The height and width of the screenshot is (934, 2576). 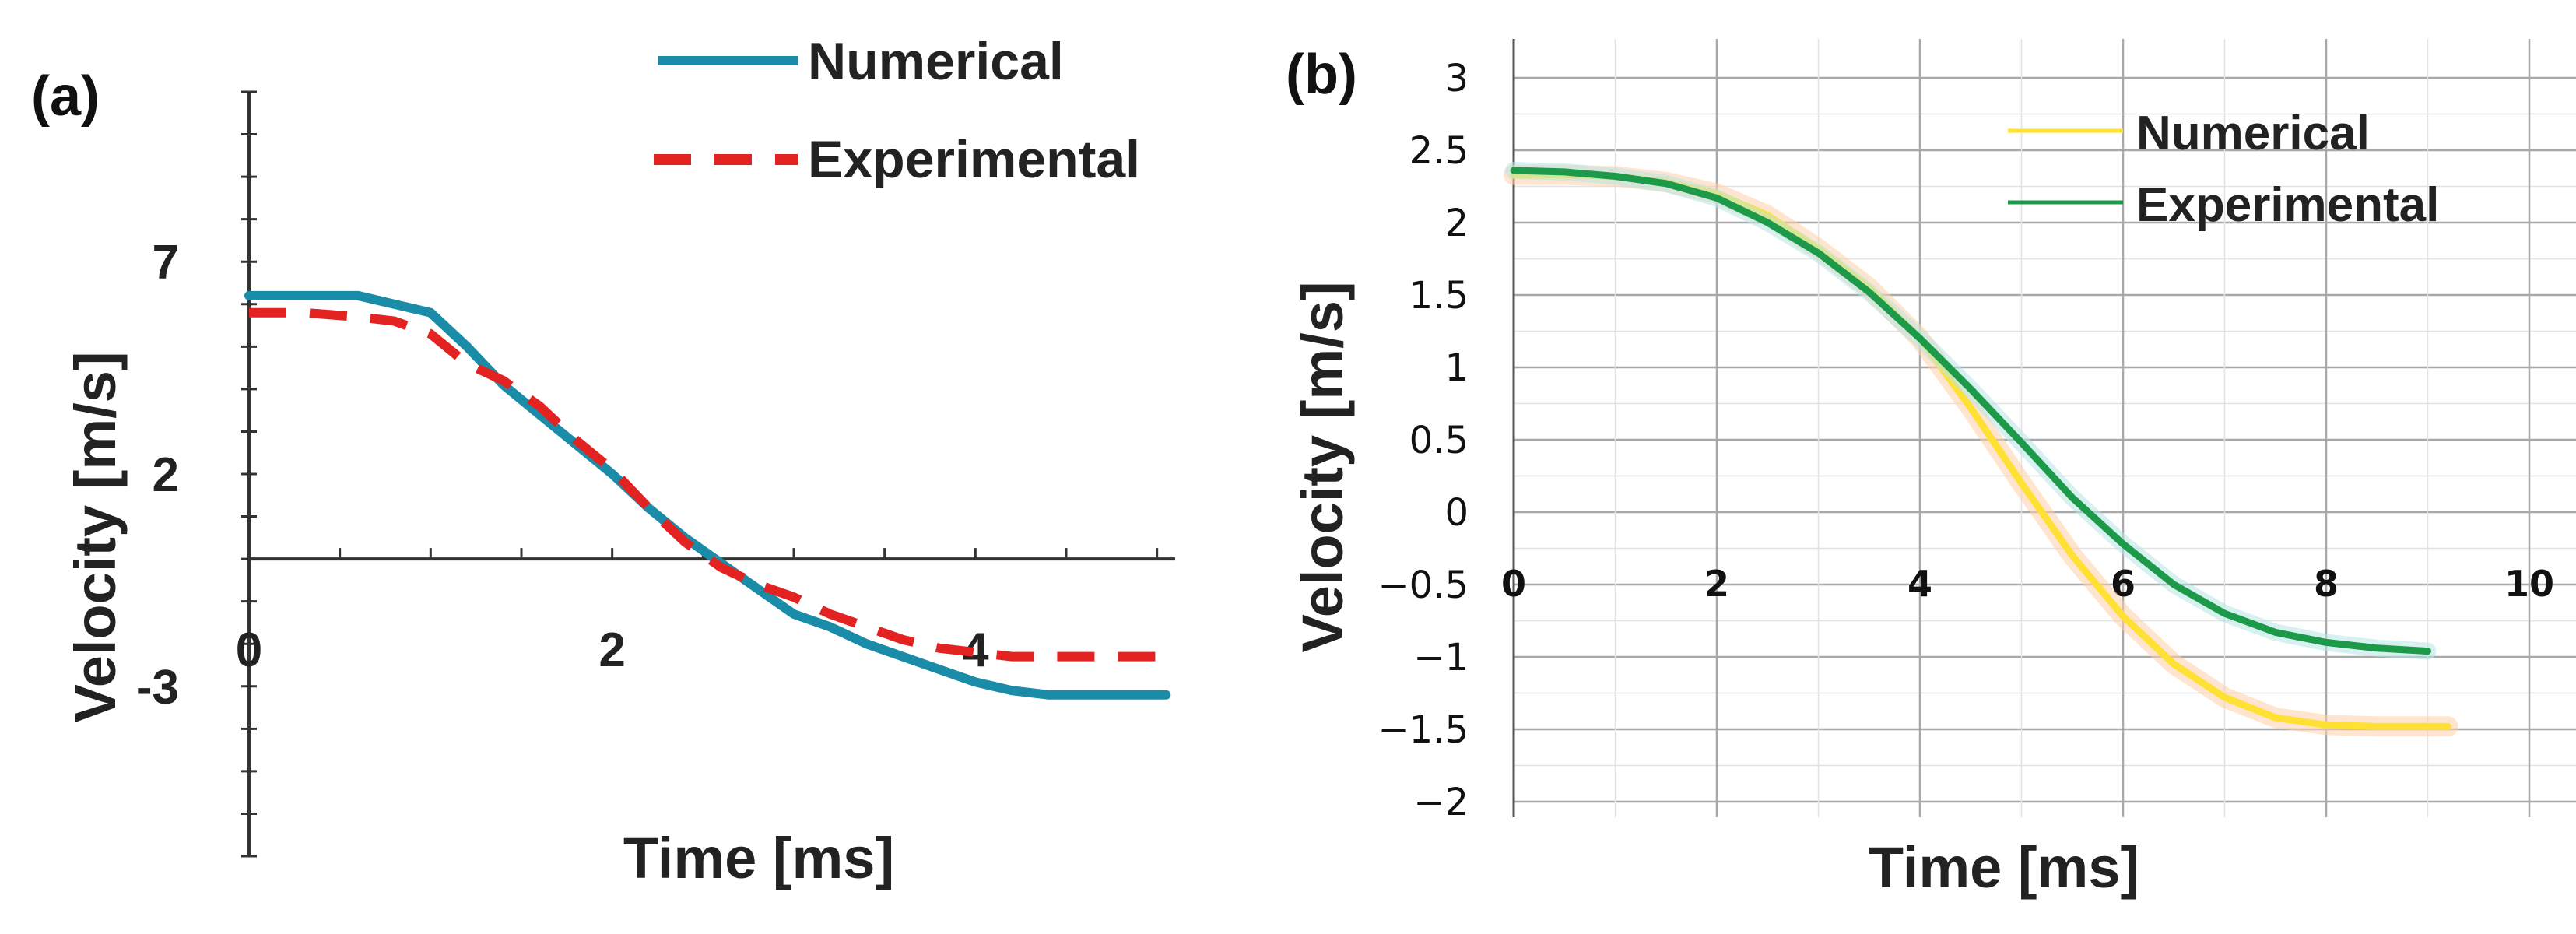 I want to click on panel-a-x-axis-title: Time [ms], so click(x=759, y=858).